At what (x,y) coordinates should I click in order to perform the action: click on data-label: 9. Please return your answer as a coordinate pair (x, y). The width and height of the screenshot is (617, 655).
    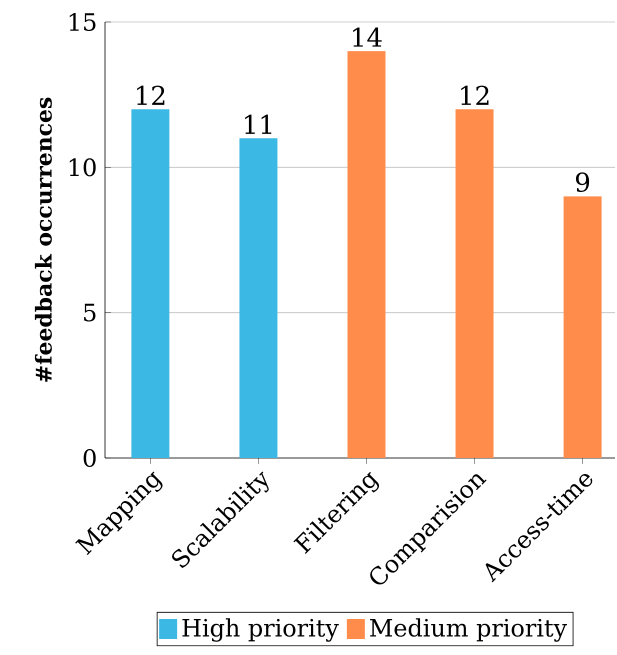
    Looking at the image, I should click on (583, 182).